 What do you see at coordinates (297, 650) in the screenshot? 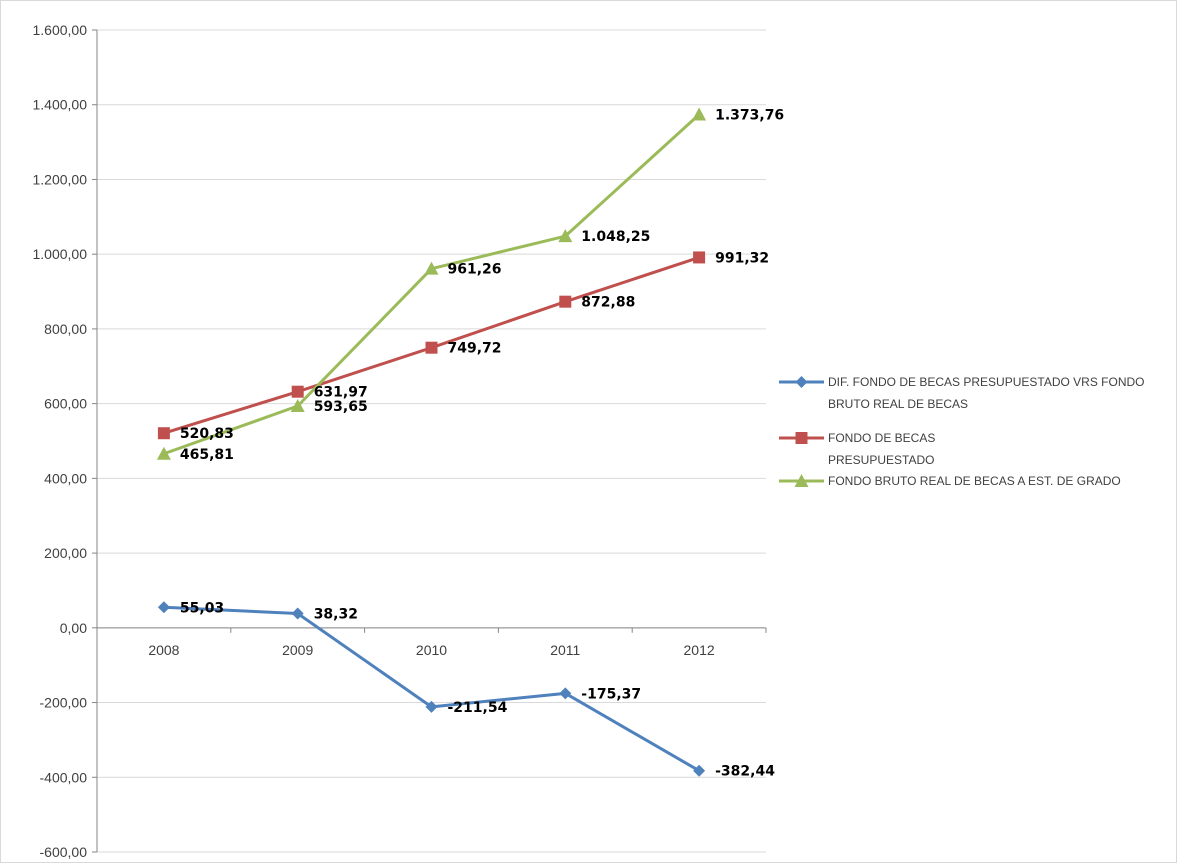
I see `x-tick-label: 2009` at bounding box center [297, 650].